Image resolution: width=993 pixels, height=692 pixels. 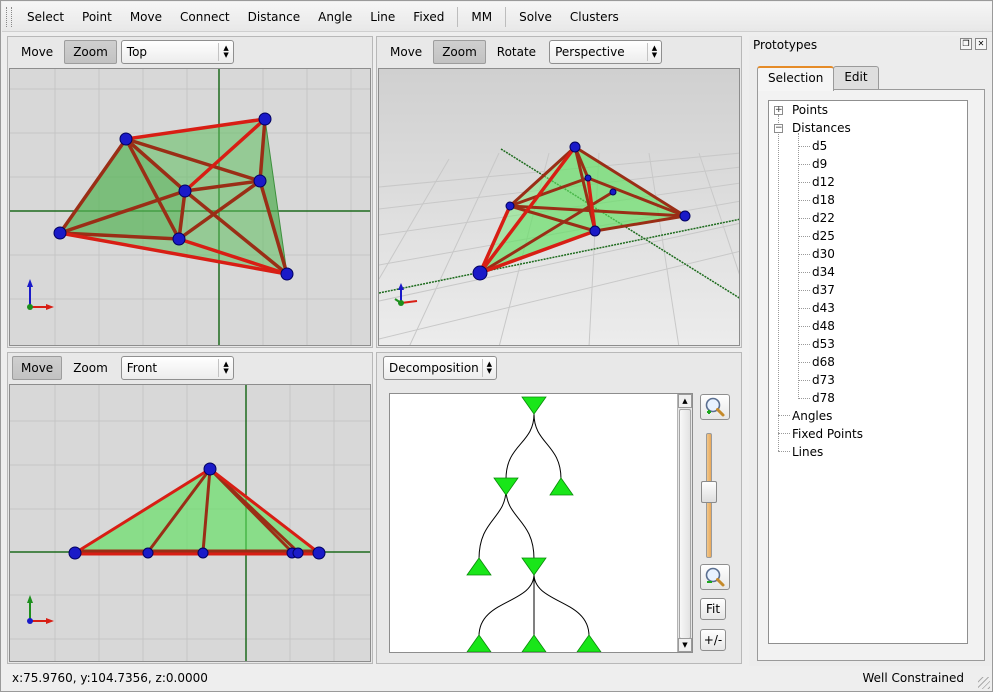 I want to click on tool-line-button: Line, so click(x=383, y=16).